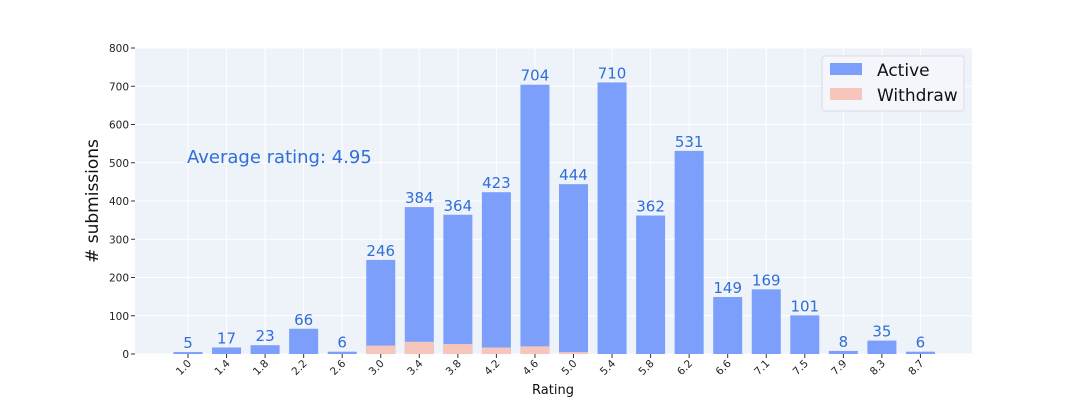 The height and width of the screenshot is (405, 1080). Describe the element at coordinates (261, 368) in the screenshot. I see `x-tick-label: 1.8` at that location.